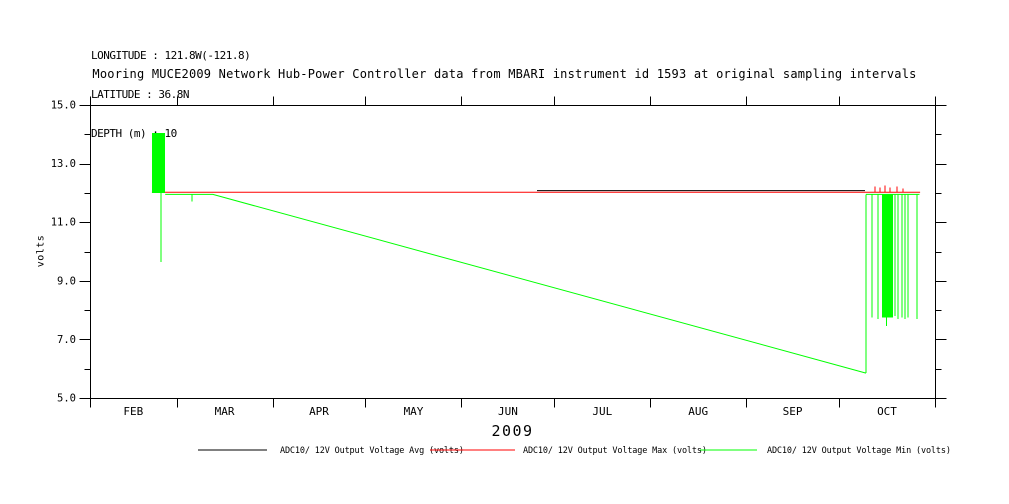 The height and width of the screenshot is (504, 1009). I want to click on ytick-label: 13.0, so click(63, 164).